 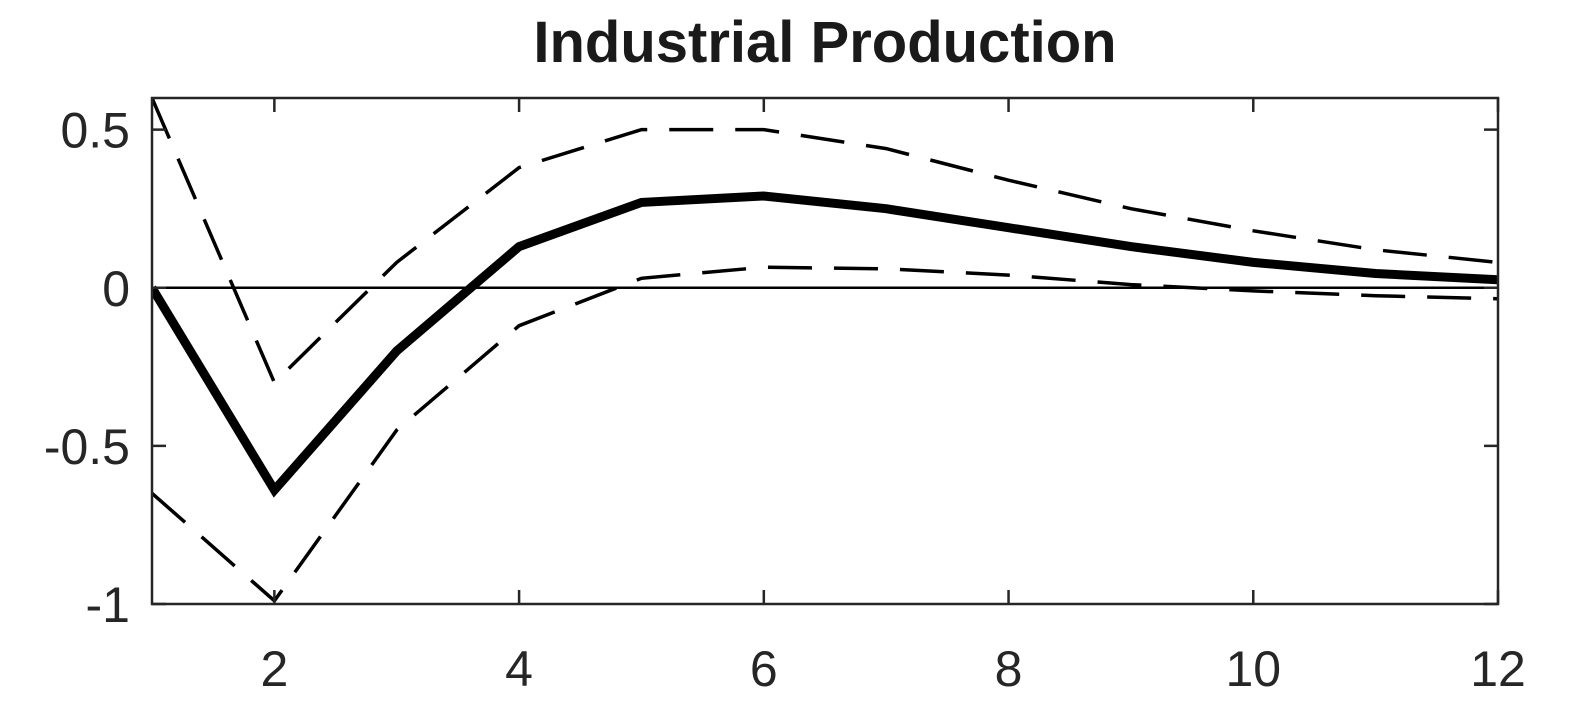 What do you see at coordinates (87, 447) in the screenshot?
I see `y-tick-label: -0.5` at bounding box center [87, 447].